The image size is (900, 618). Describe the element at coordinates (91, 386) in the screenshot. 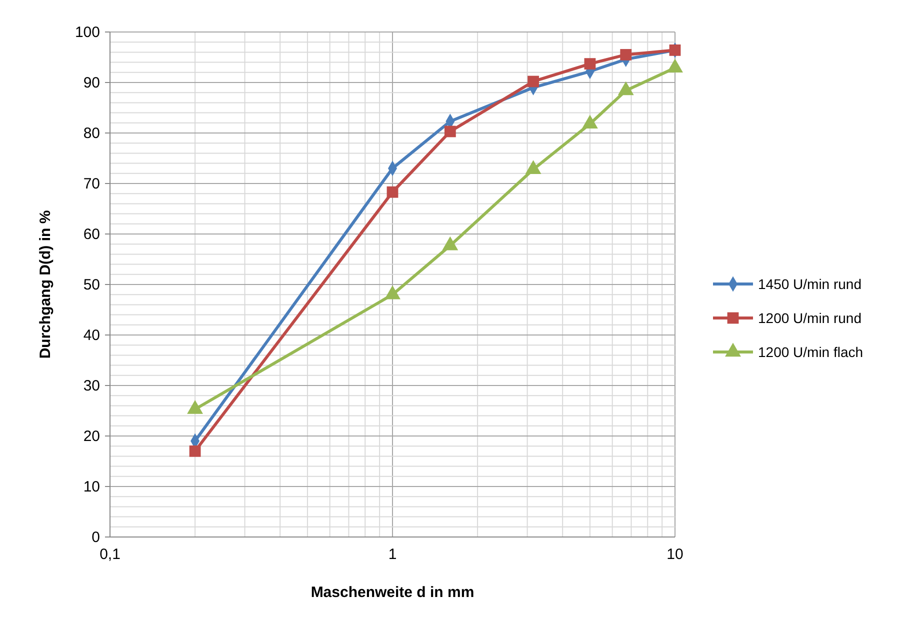

I see `y-tick-label: 30` at that location.